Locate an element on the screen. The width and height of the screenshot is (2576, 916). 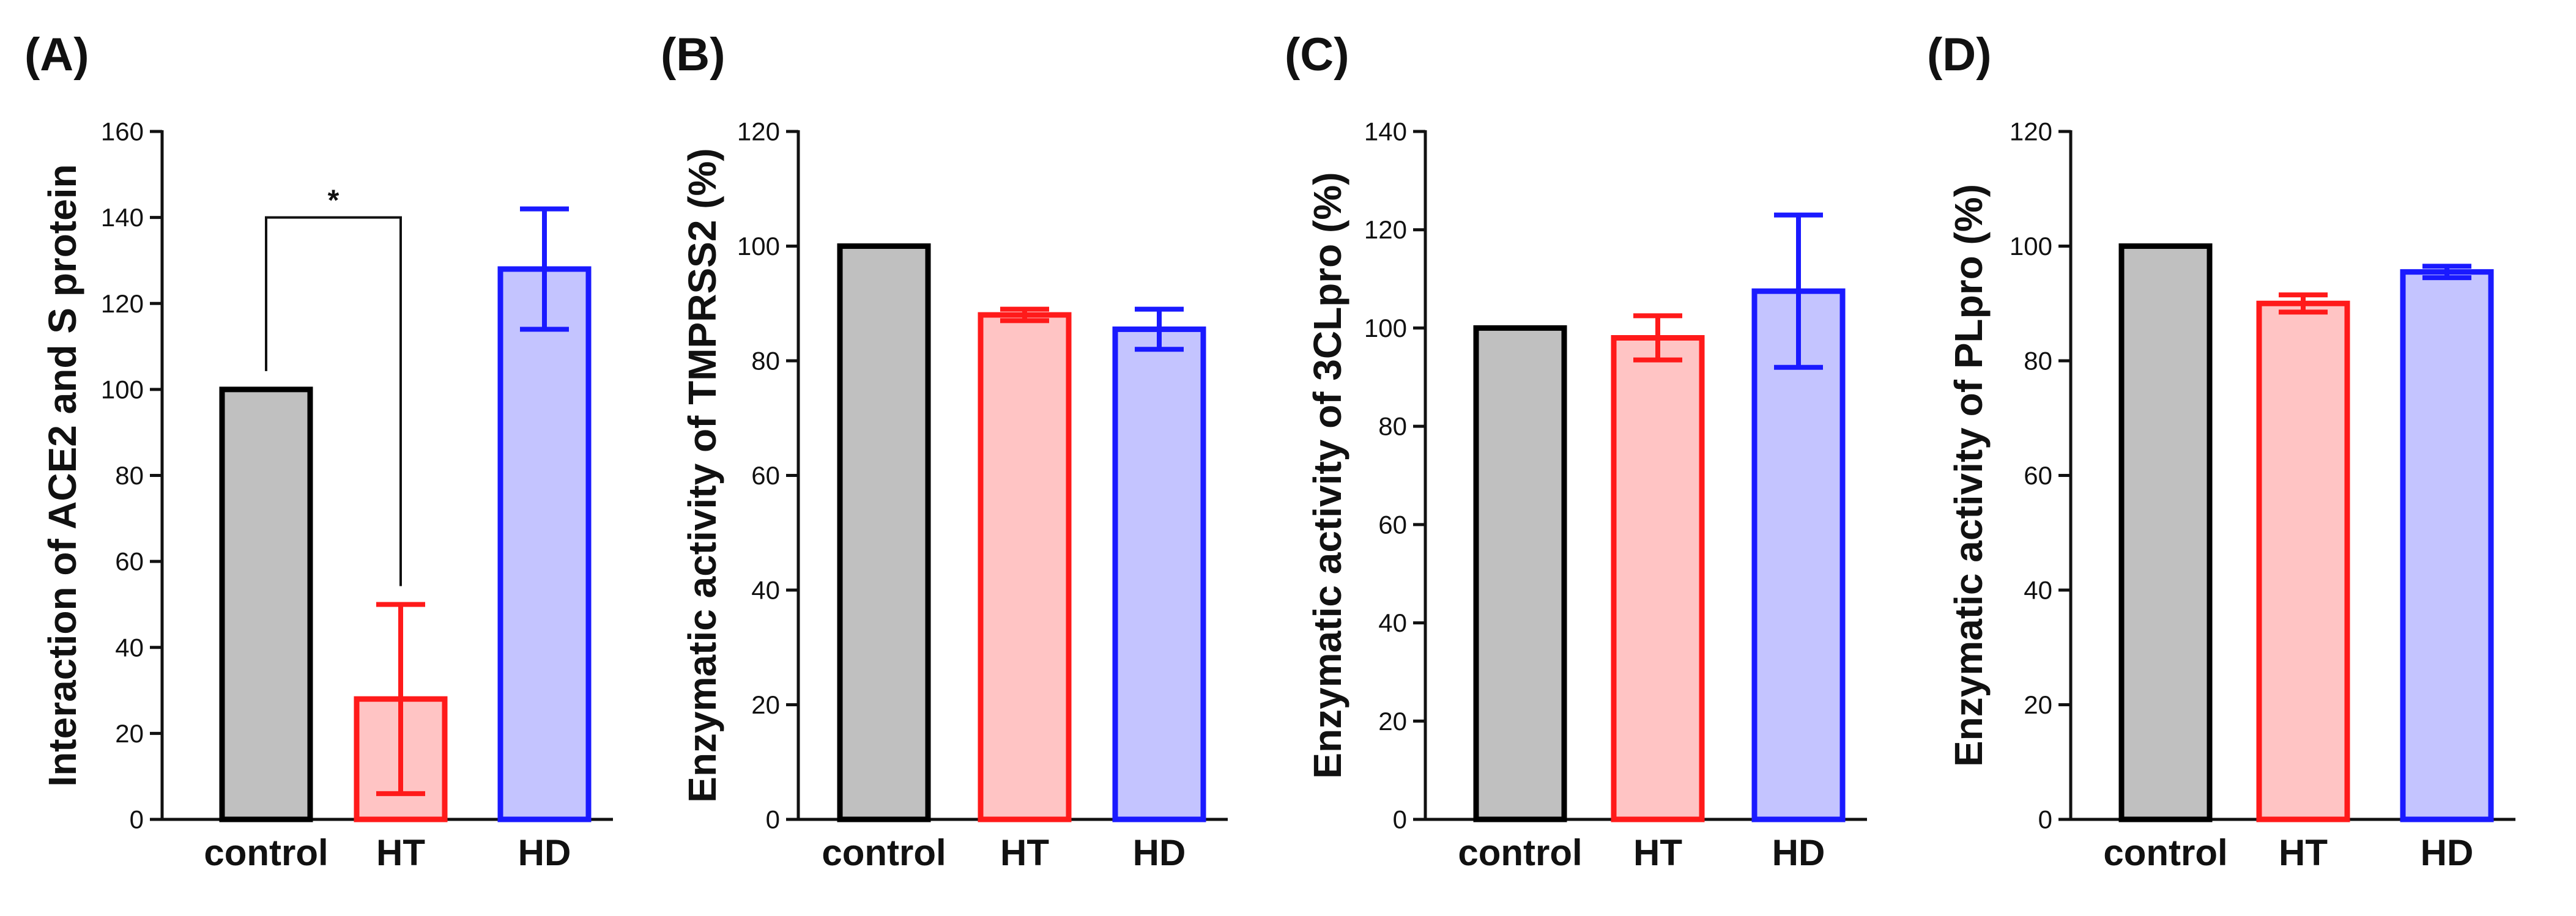
significance-star: * is located at coordinates (334, 201).